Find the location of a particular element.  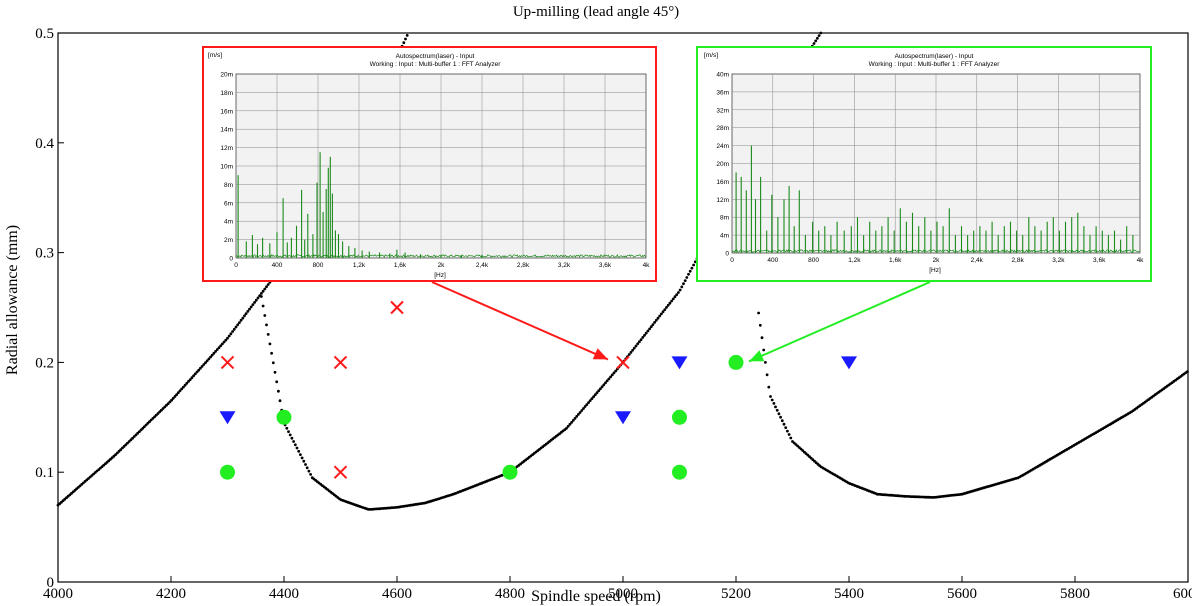

x-tick-label: 5800 is located at coordinates (1075, 594).